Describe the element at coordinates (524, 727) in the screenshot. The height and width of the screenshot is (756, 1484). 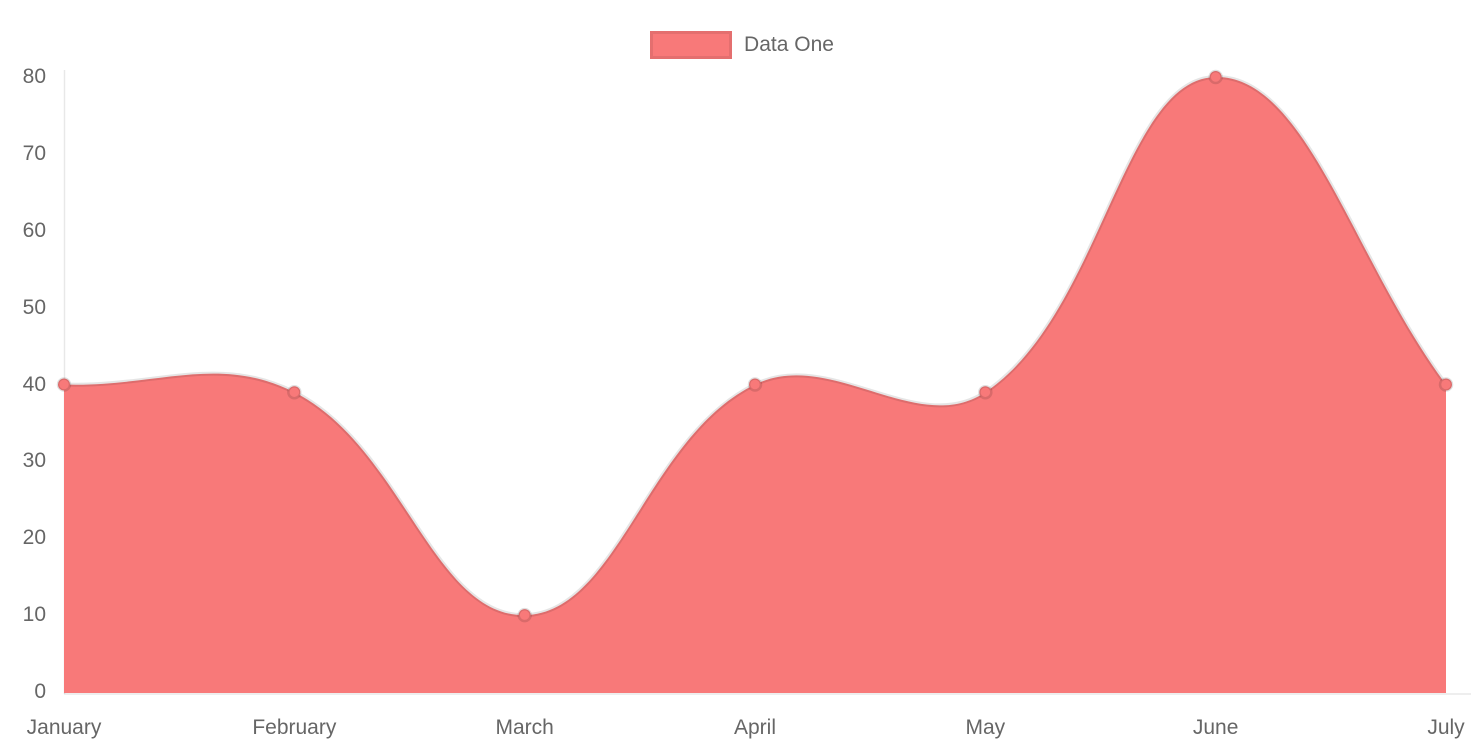
I see `x-tick-label-march: March` at that location.